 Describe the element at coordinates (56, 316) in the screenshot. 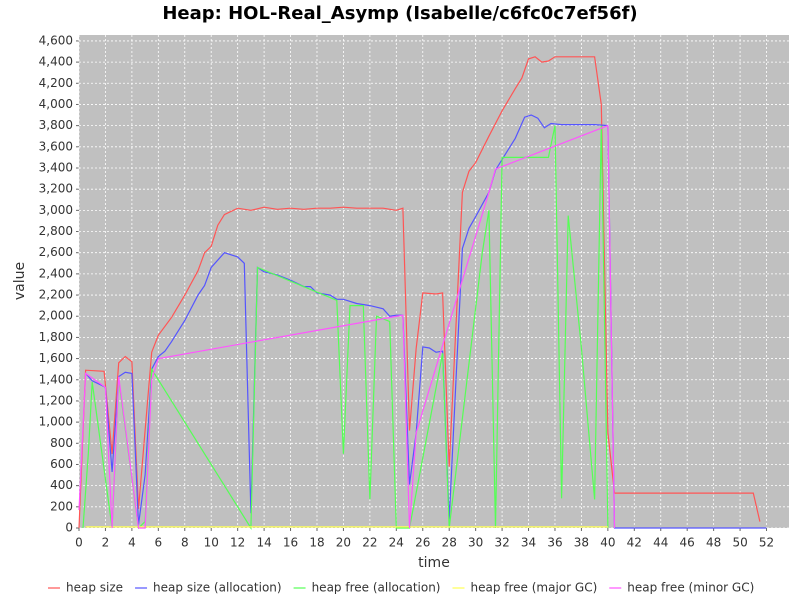

I see `y-tick-label: 2,000` at that location.